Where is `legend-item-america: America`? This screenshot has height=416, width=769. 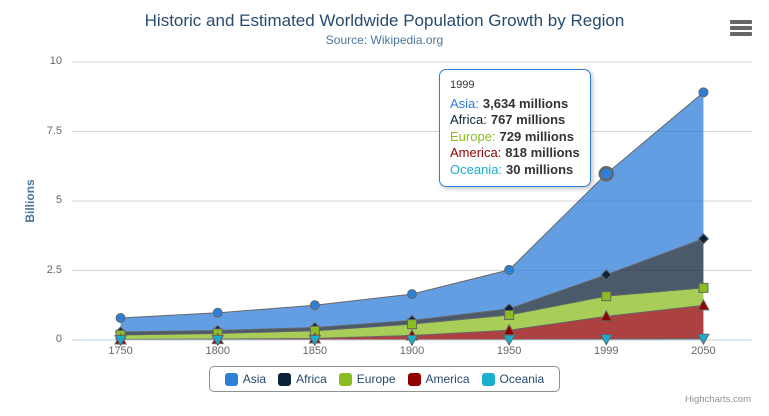
legend-item-america: America is located at coordinates (438, 379).